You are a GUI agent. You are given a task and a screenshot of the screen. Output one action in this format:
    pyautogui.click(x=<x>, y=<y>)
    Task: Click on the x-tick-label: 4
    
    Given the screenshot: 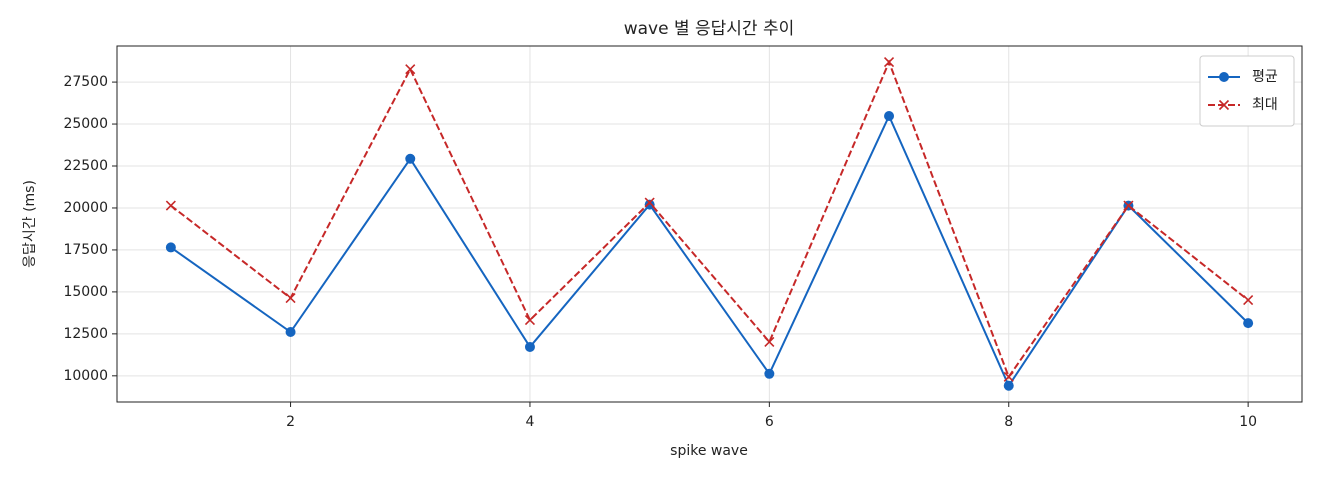 What is the action you would take?
    pyautogui.click(x=529, y=422)
    